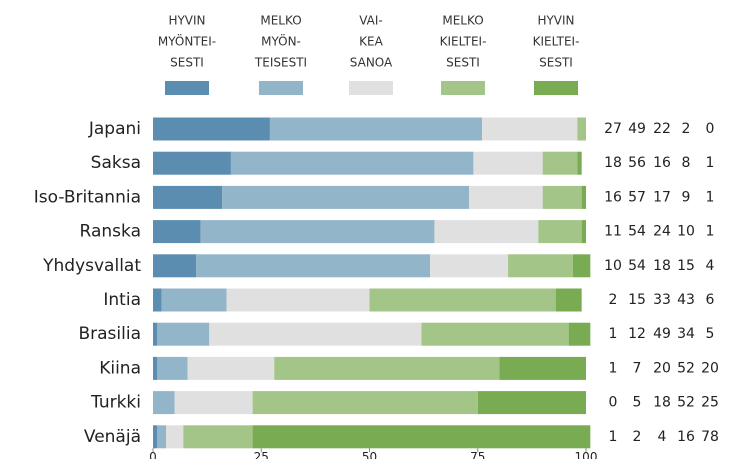  I want to click on legend-label: SANOA, so click(371, 63).